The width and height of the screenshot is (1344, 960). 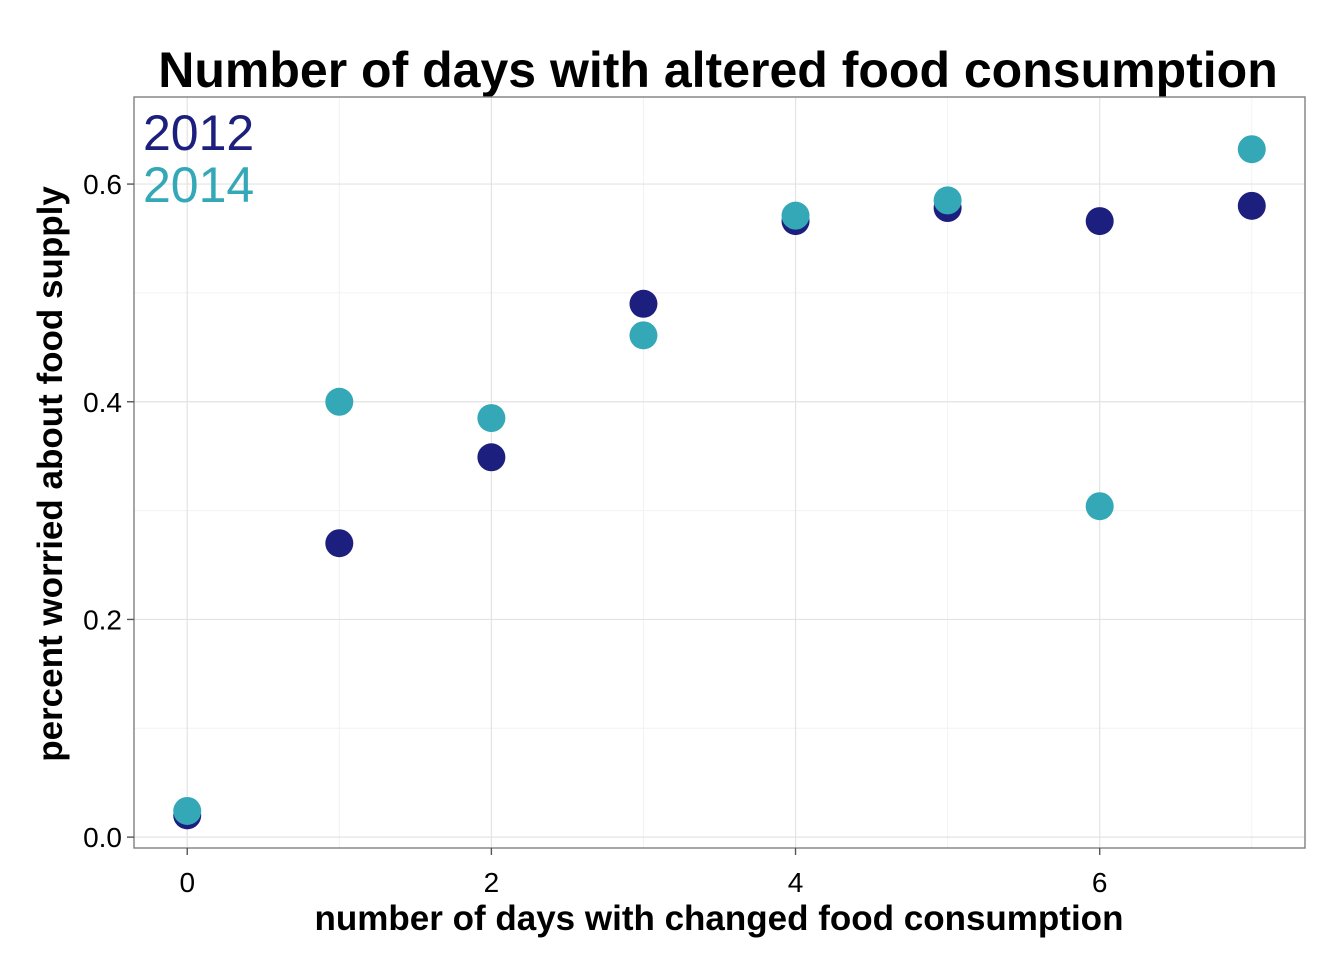 I want to click on point-2014-x5, so click(x=947, y=200).